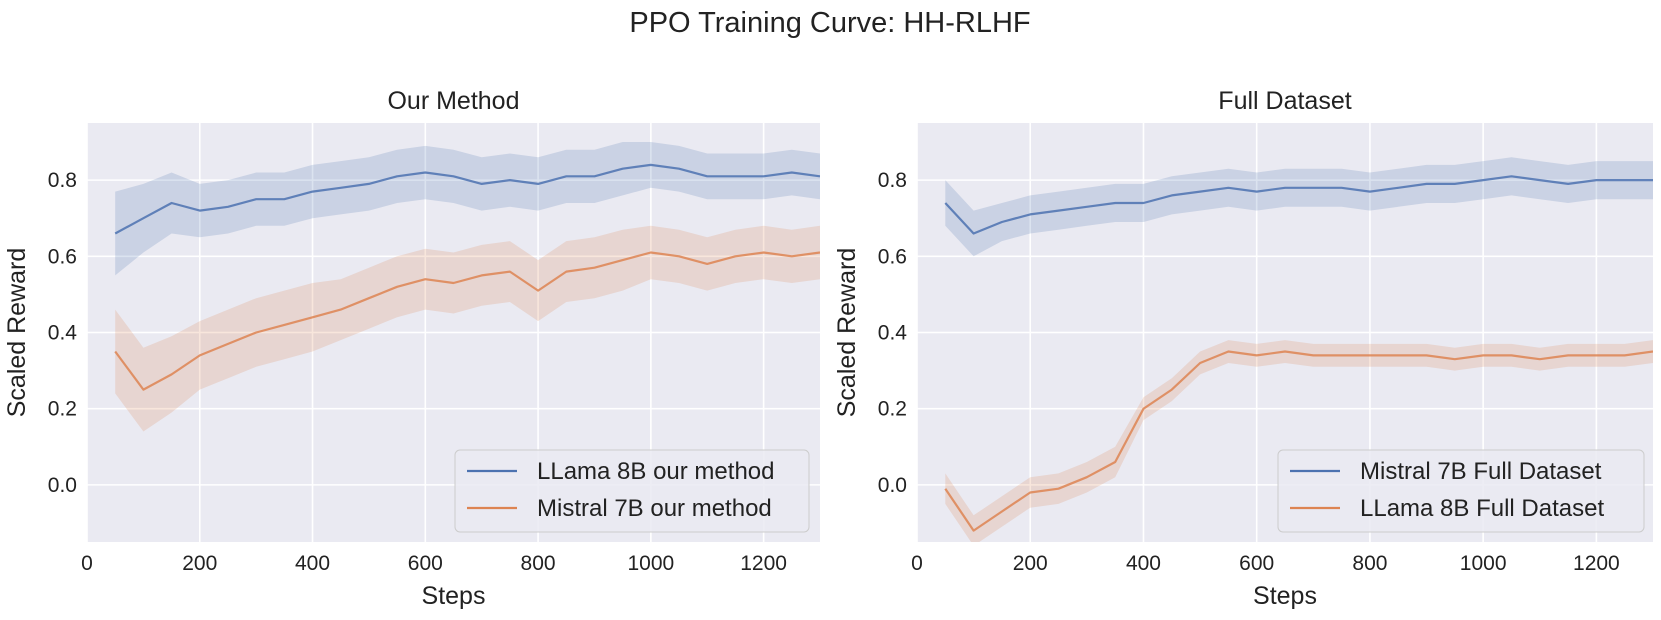 The height and width of the screenshot is (620, 1661). I want to click on legend-label-0: Mistral 7B Full Dataset, so click(1481, 471).